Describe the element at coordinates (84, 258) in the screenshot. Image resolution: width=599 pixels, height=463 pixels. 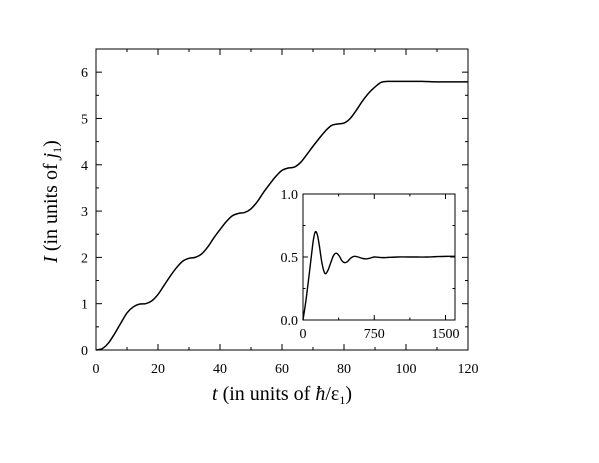
I see `y-tick-label: 2` at that location.